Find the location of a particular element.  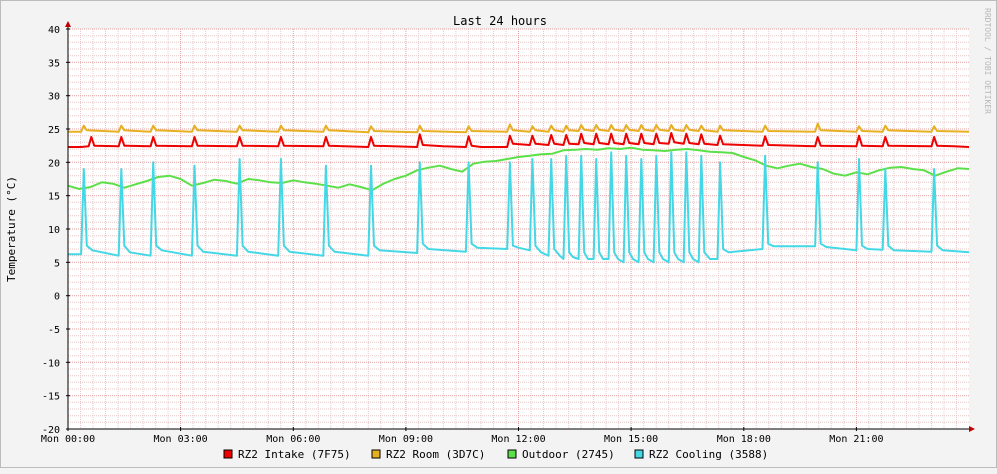

x-tick-label: Mon 21:00 is located at coordinates (856, 439).